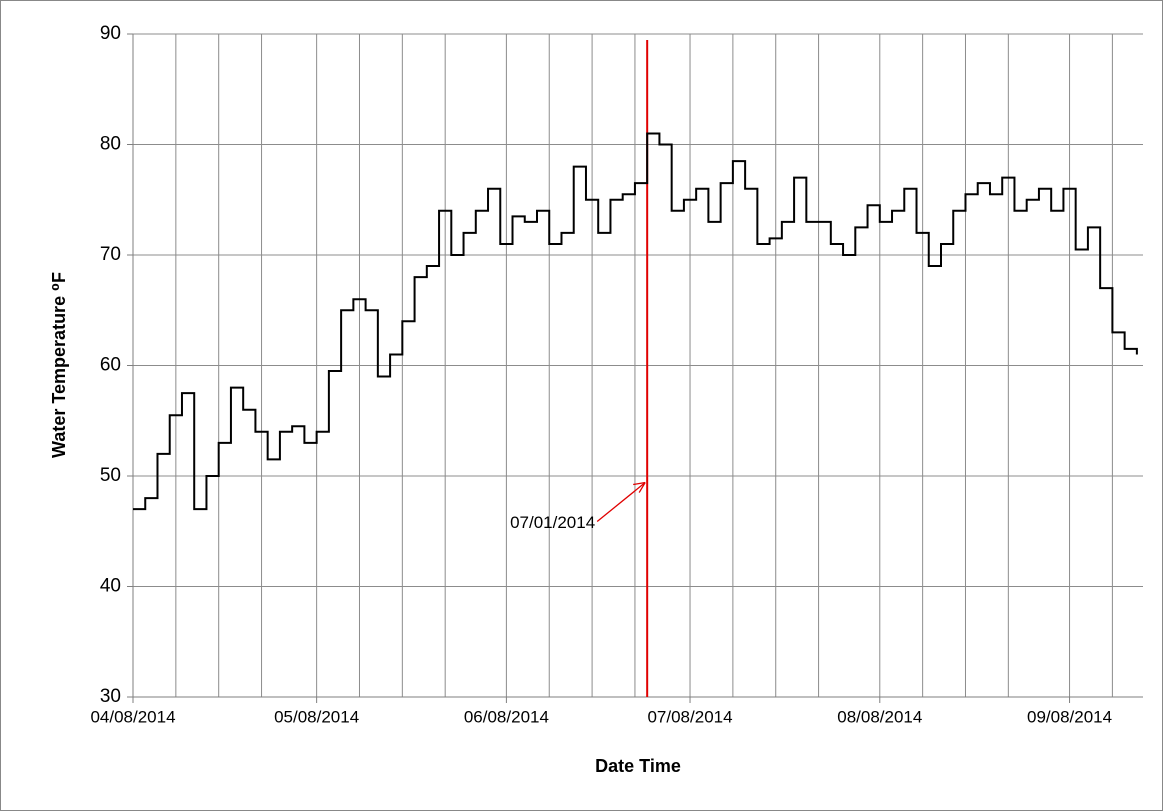 This screenshot has width=1163, height=811. Describe the element at coordinates (621, 502) in the screenshot. I see `annotation-arrow` at that location.